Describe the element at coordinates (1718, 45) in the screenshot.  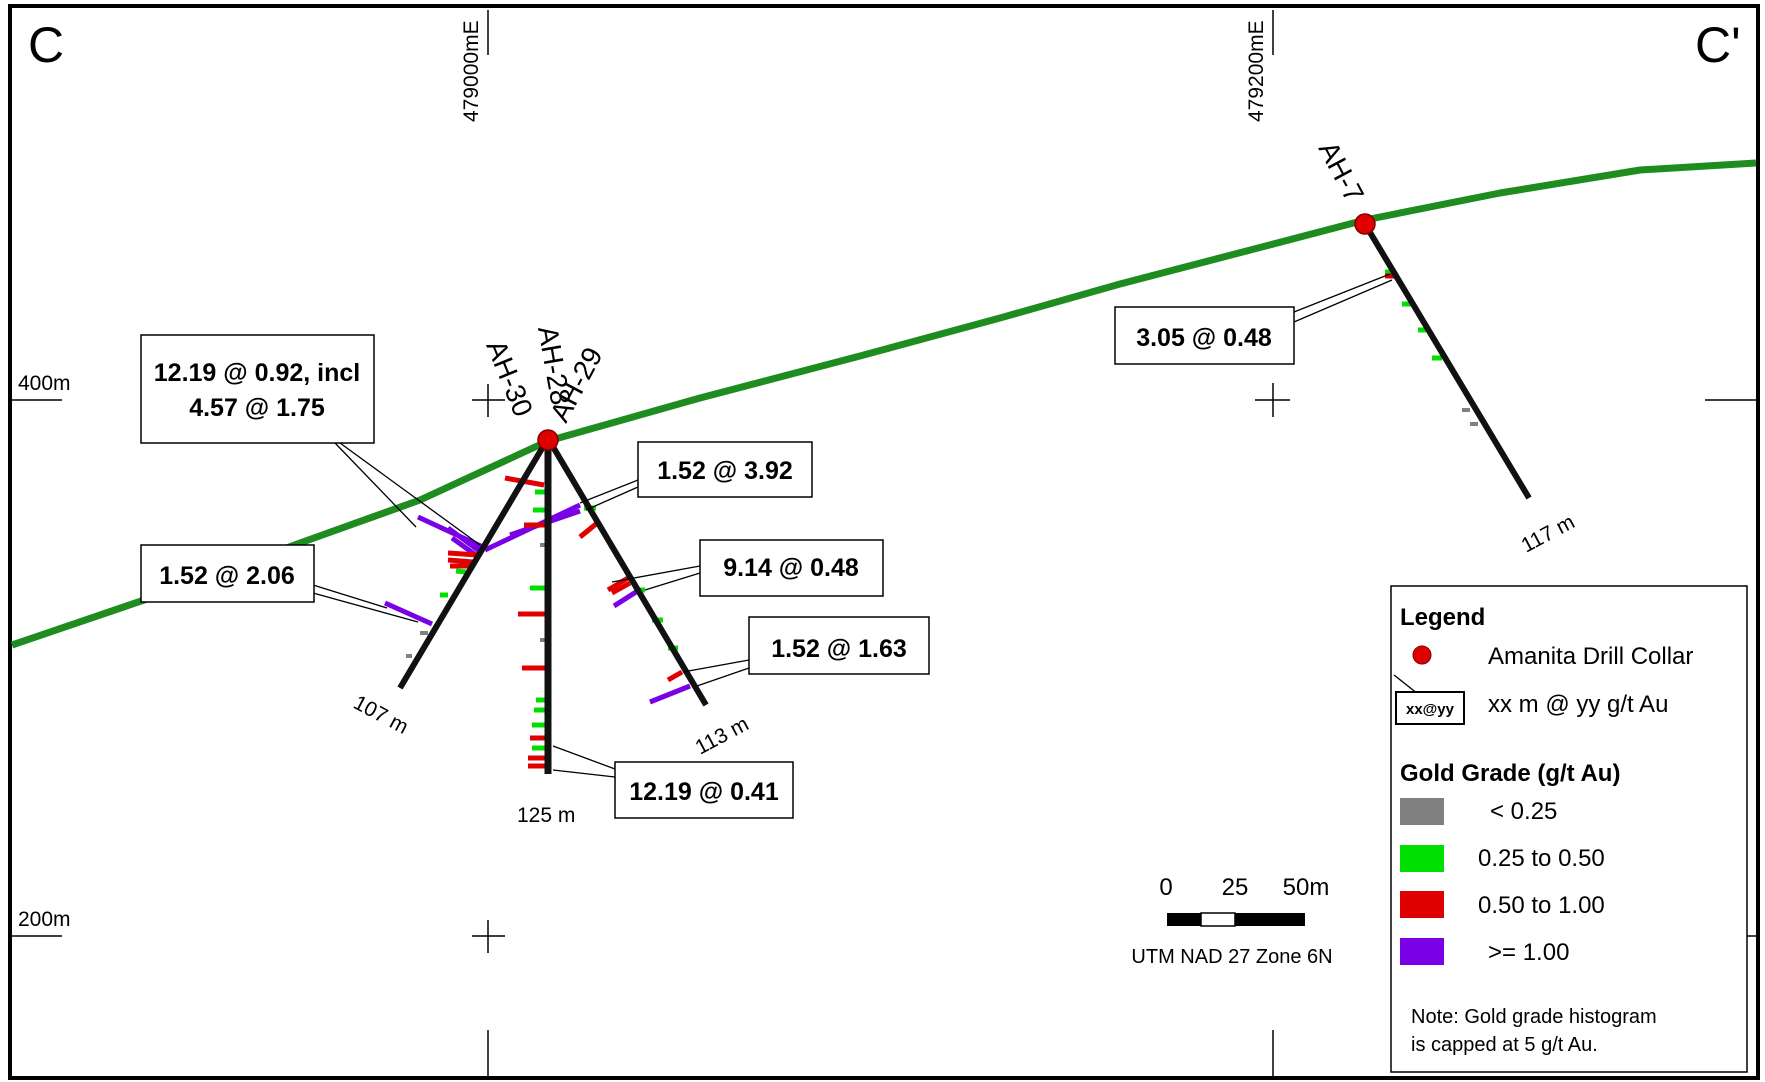
I see `section-end-right: C'` at that location.